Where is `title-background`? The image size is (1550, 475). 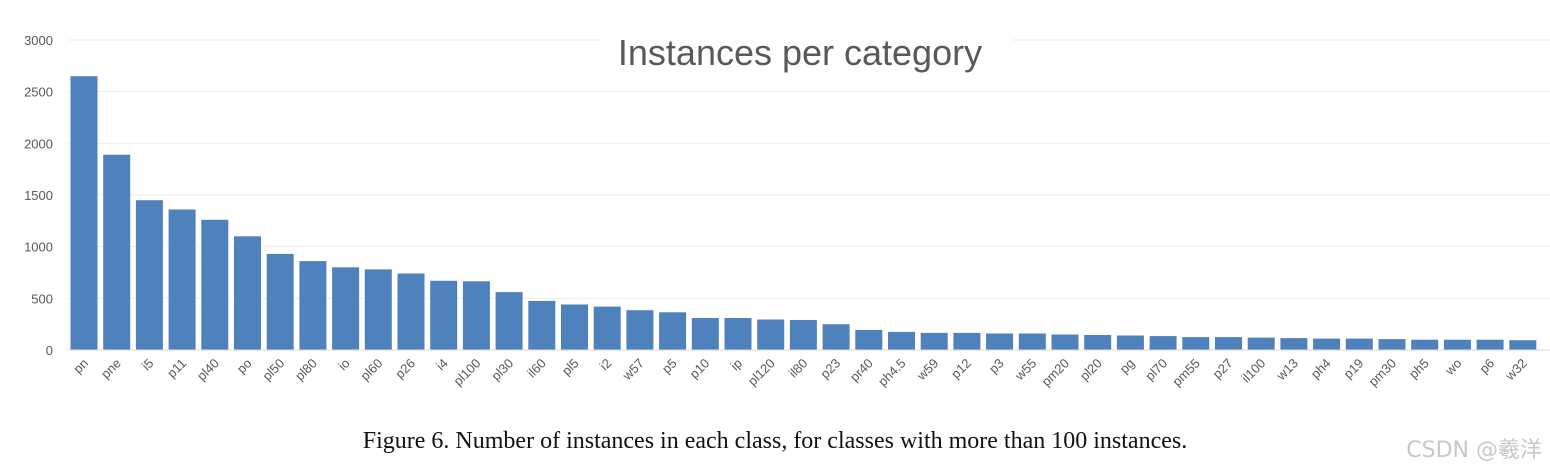
title-background is located at coordinates (806, 52).